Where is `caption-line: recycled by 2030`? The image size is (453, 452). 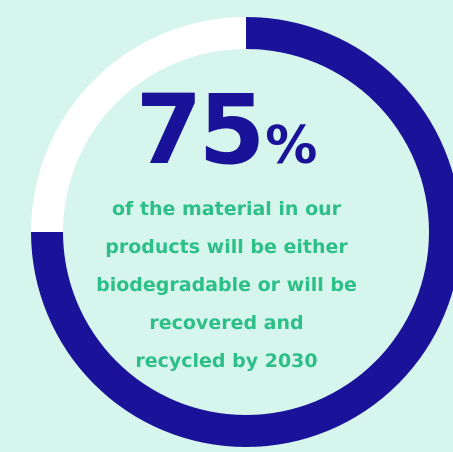 caption-line: recycled by 2030 is located at coordinates (226, 361).